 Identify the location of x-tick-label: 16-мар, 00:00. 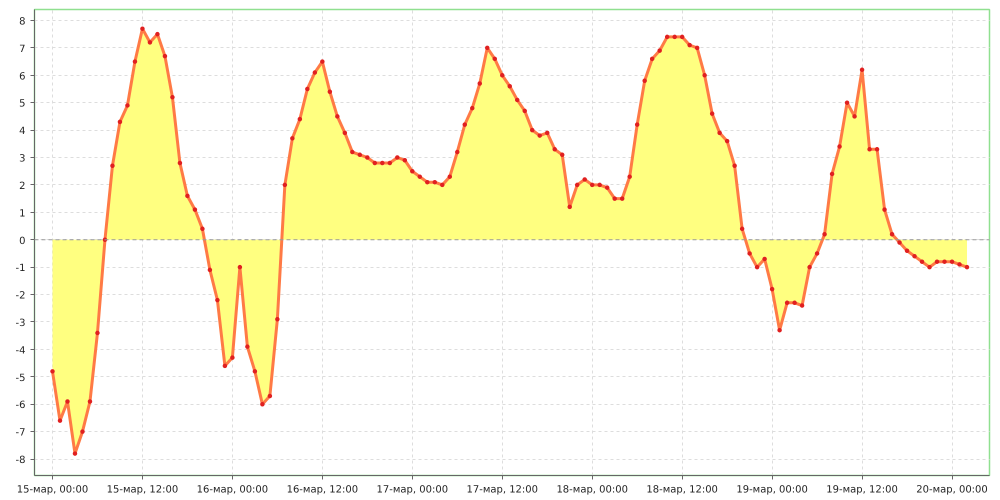
(232, 490).